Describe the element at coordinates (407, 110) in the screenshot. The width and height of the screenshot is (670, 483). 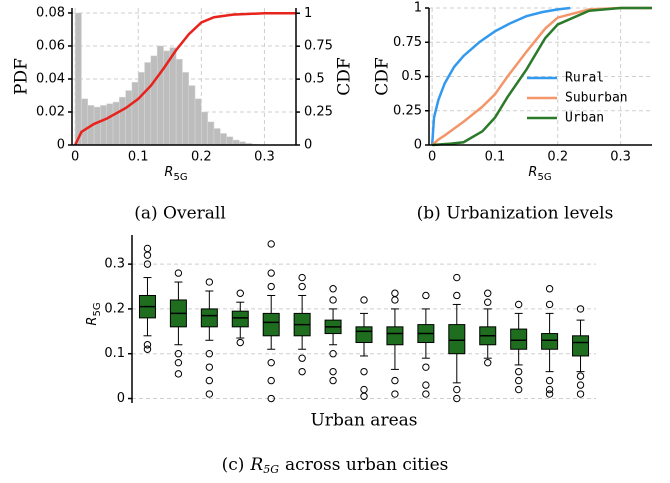
I see `y-tick-label: 0.25` at that location.